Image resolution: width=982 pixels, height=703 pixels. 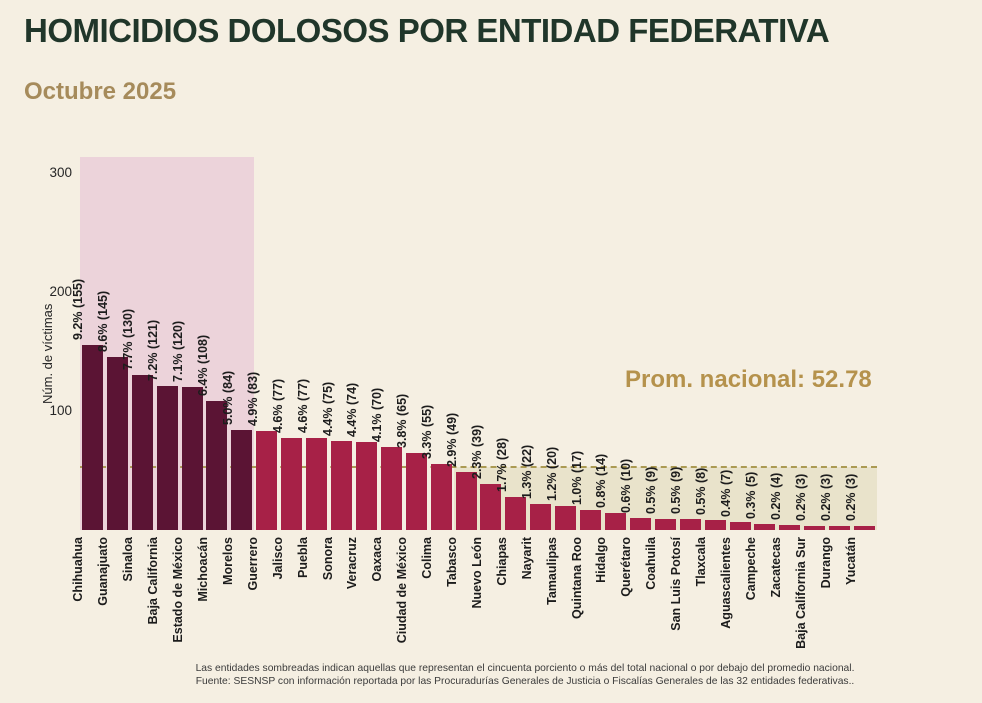 I want to click on y-axis-tick-label: 300, so click(x=60, y=172).